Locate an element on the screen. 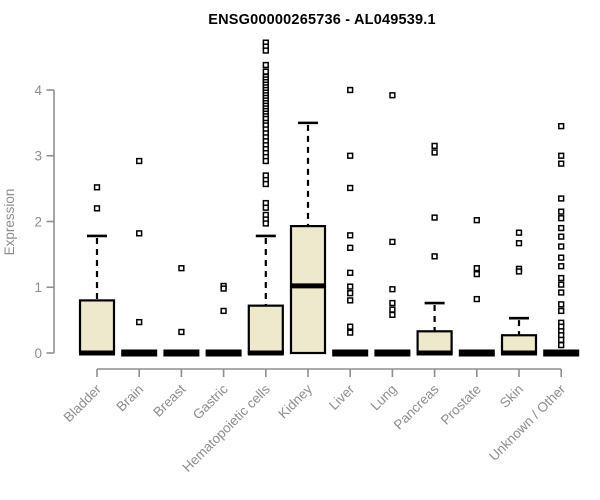 The height and width of the screenshot is (500, 600). boxplot-unknown-other is located at coordinates (561, 240).